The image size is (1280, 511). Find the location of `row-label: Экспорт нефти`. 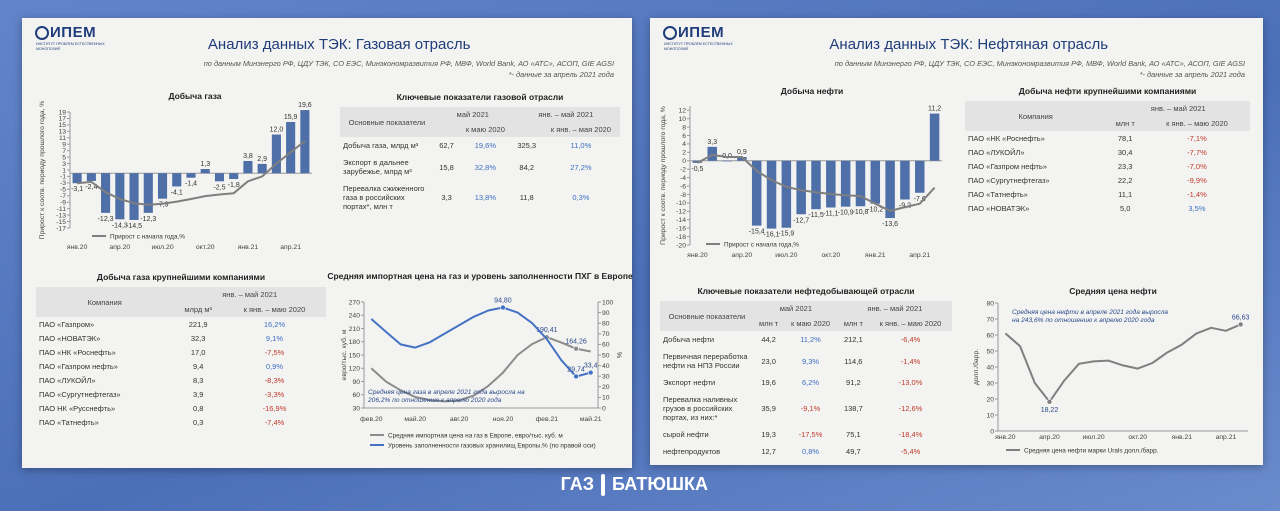

row-label: Экспорт нефти is located at coordinates (689, 382).